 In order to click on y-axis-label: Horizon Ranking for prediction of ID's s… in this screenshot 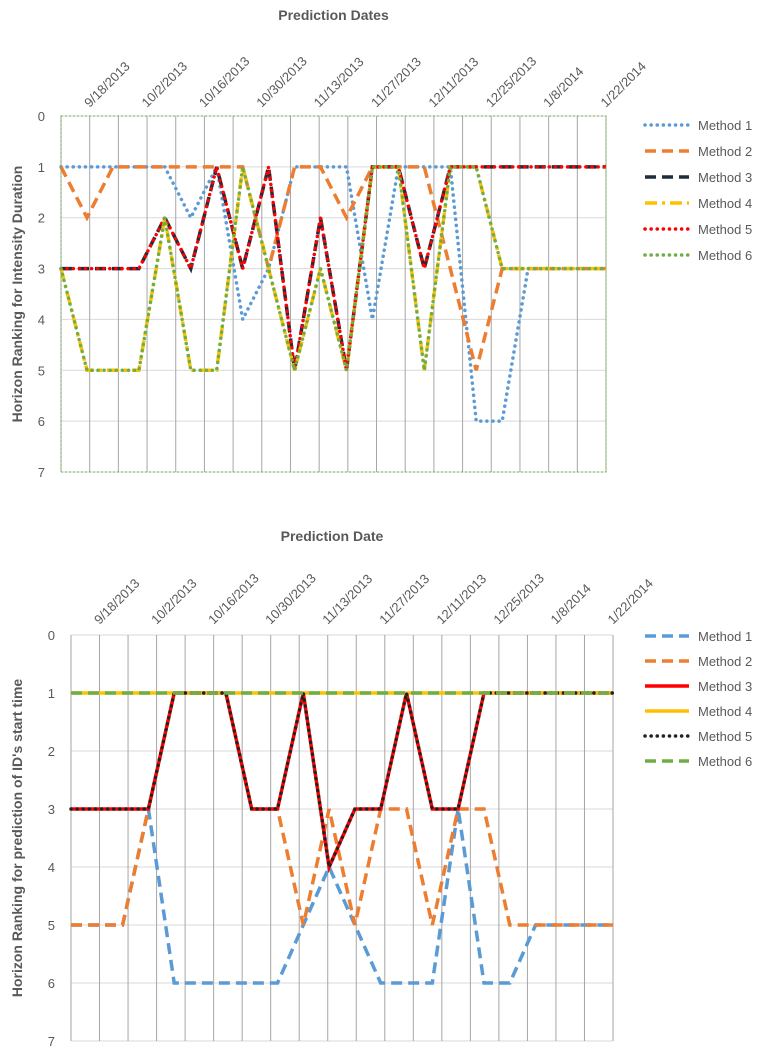, I will do `click(17, 838)`.